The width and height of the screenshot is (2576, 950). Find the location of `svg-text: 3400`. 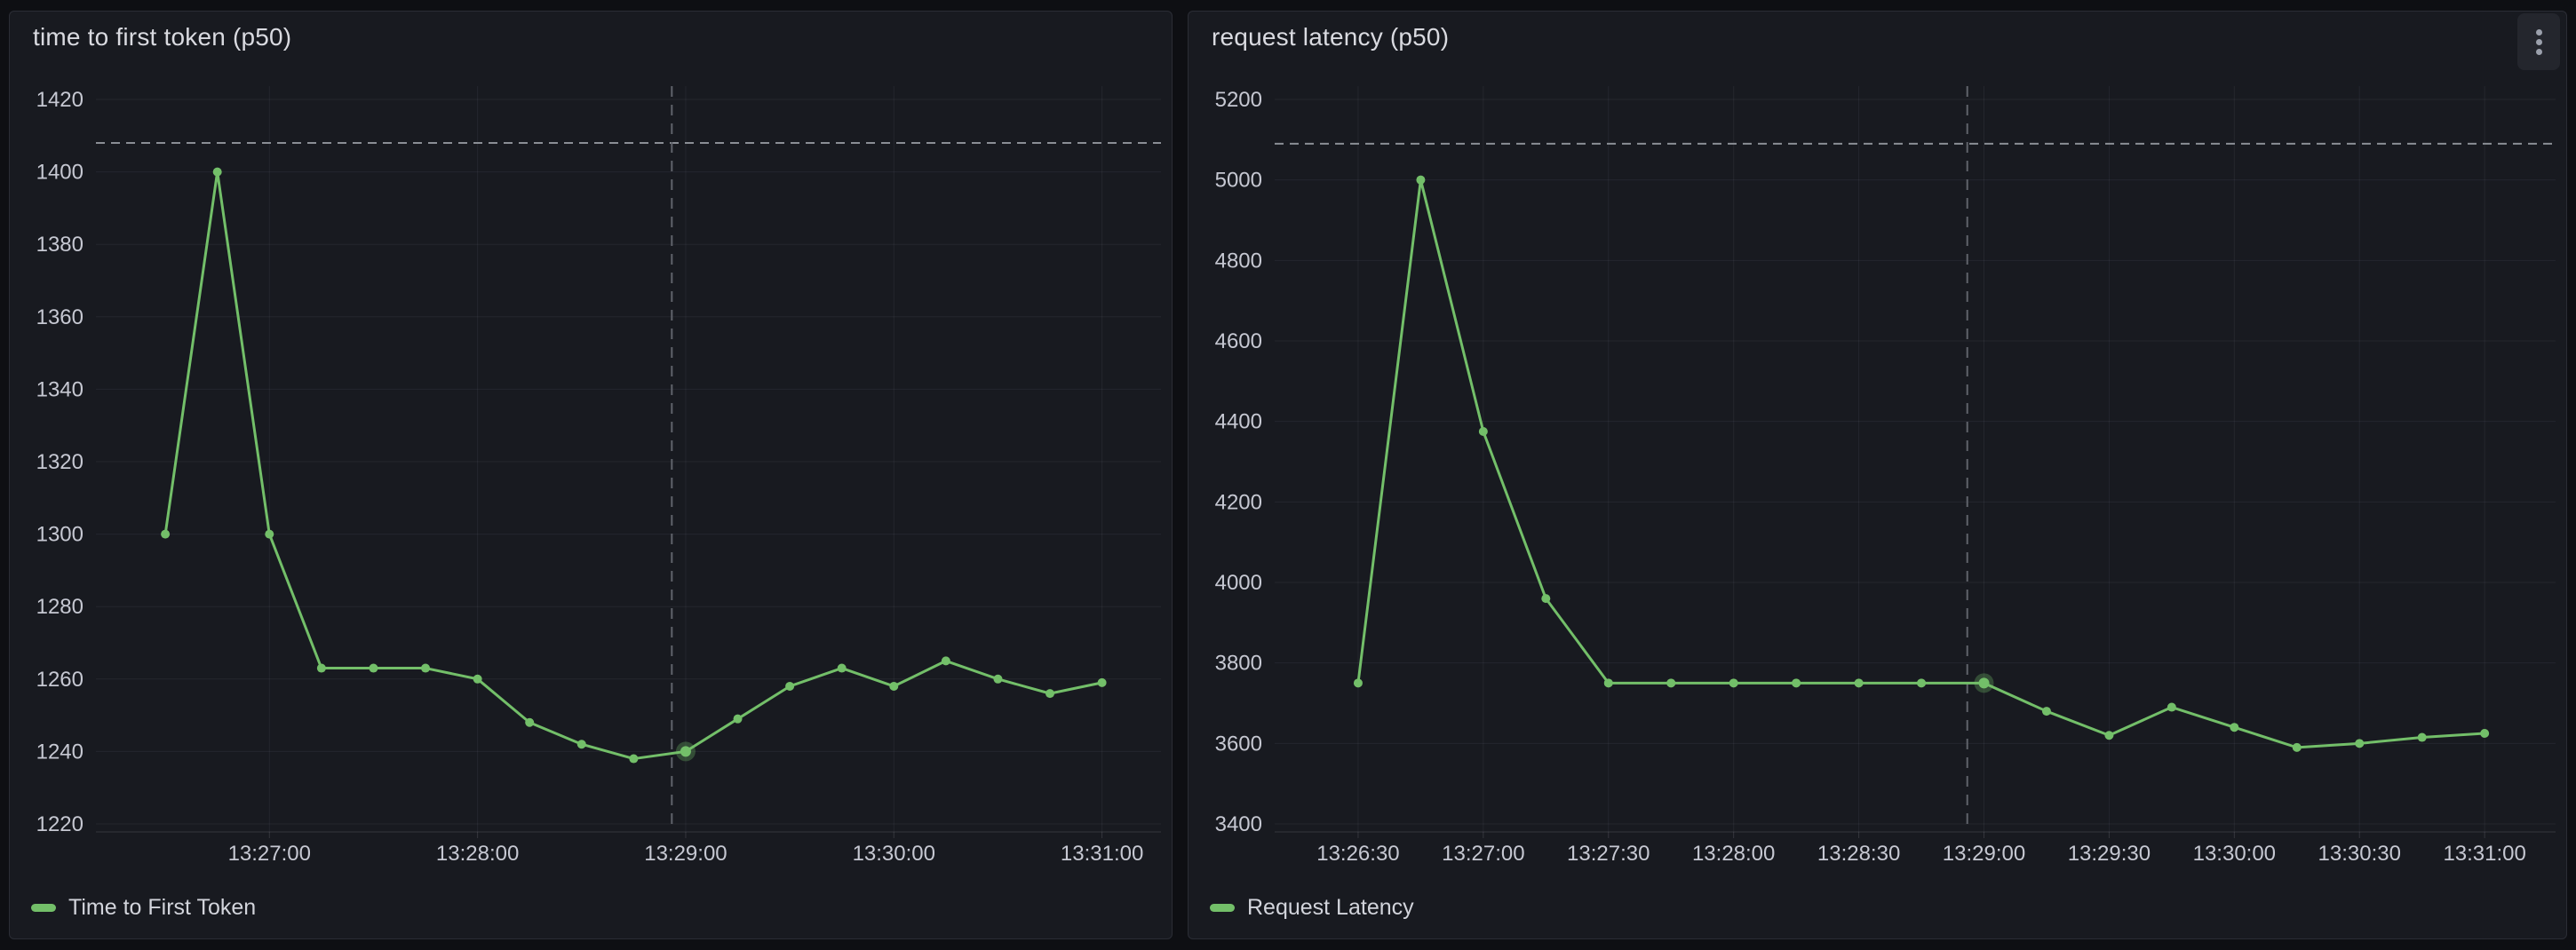

svg-text: 3400 is located at coordinates (1238, 824).